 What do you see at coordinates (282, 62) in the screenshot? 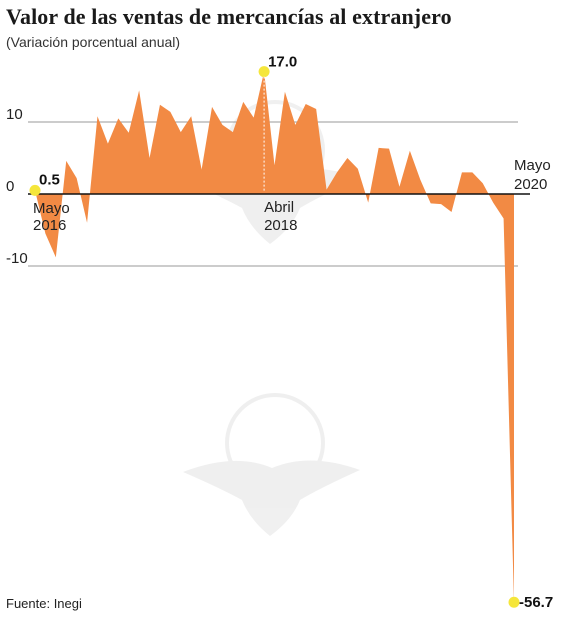
I see `annotation-label: 17.0` at bounding box center [282, 62].